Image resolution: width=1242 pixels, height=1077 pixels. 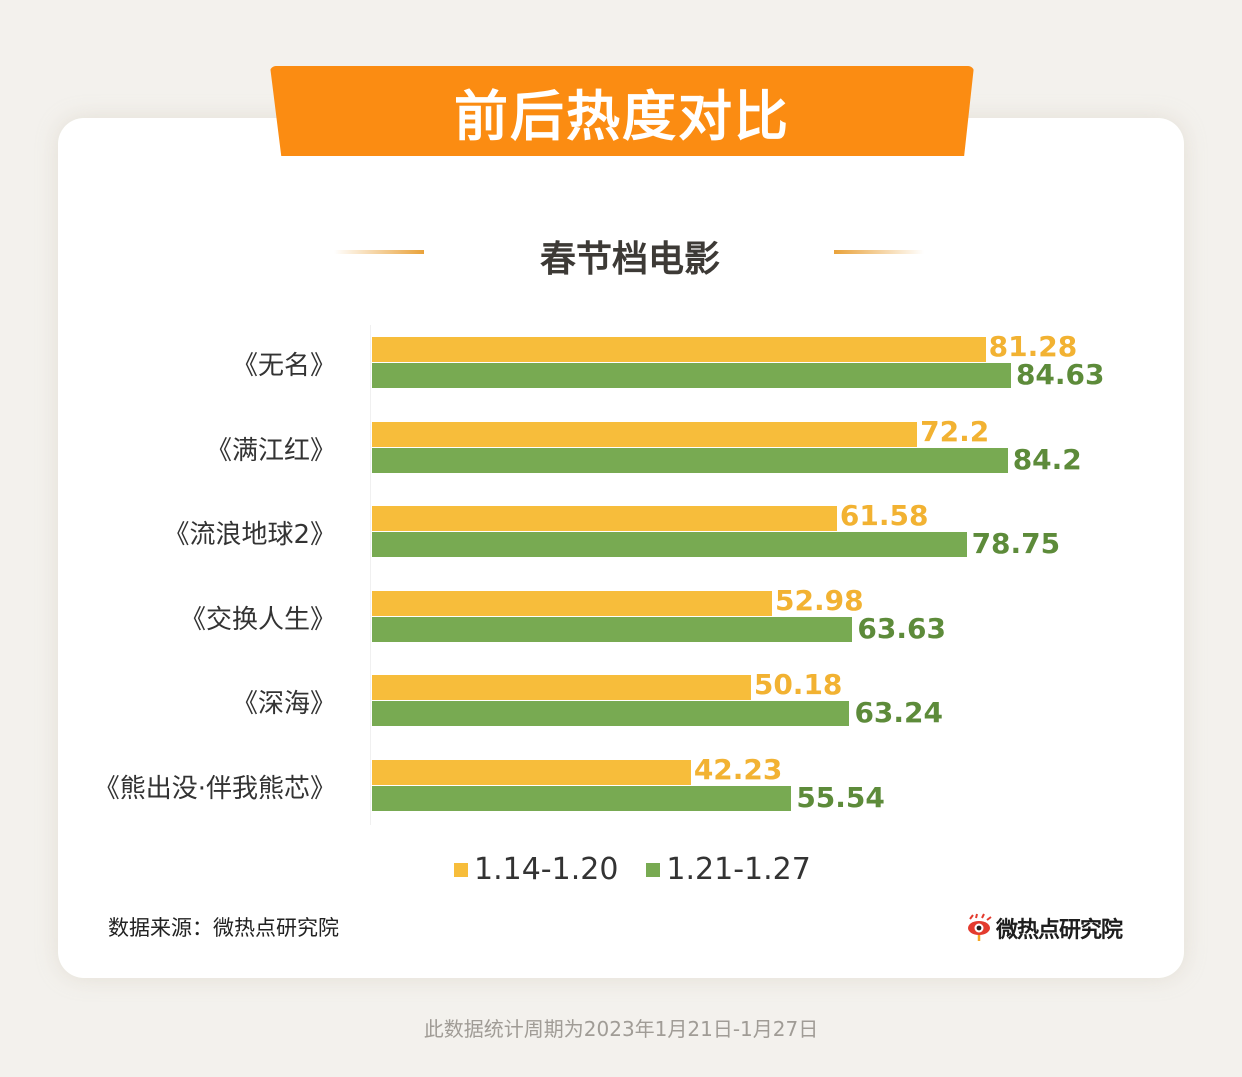 I want to click on legend: 1.14-1.20 1.21-1.27, so click(x=632, y=869).